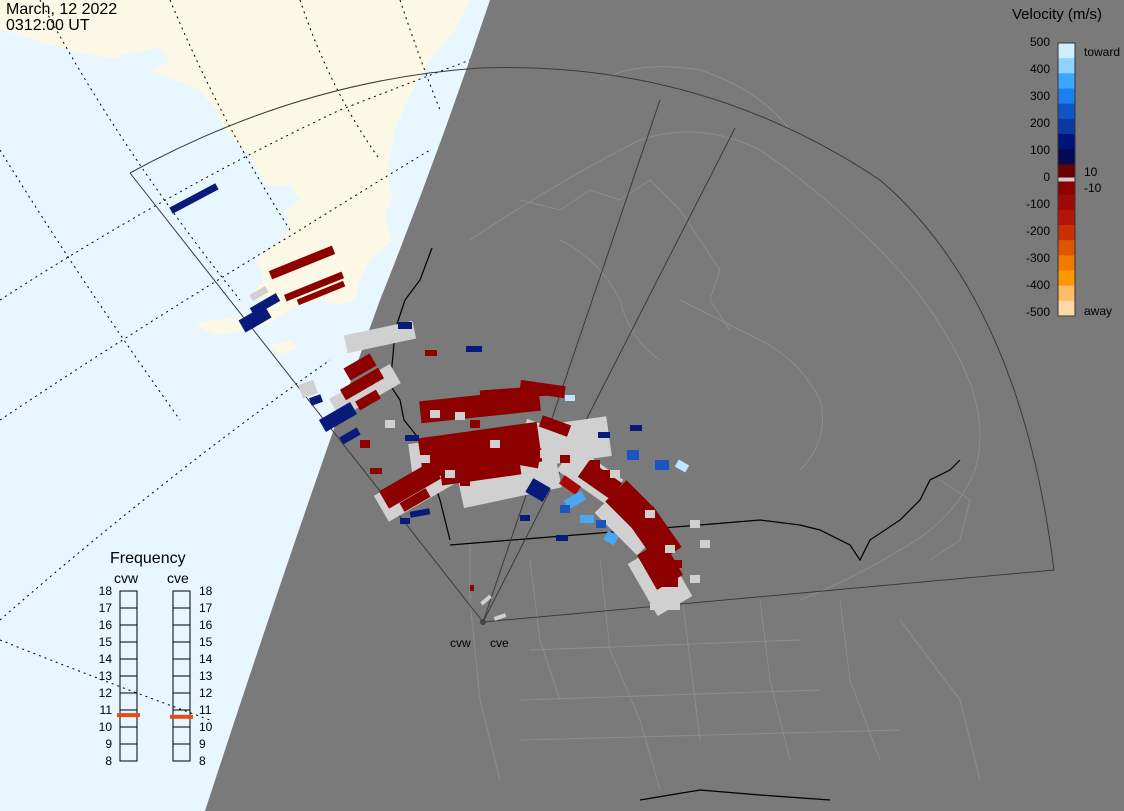  Describe the element at coordinates (106, 591) in the screenshot. I see `frequency-scale-label-left: 18` at that location.